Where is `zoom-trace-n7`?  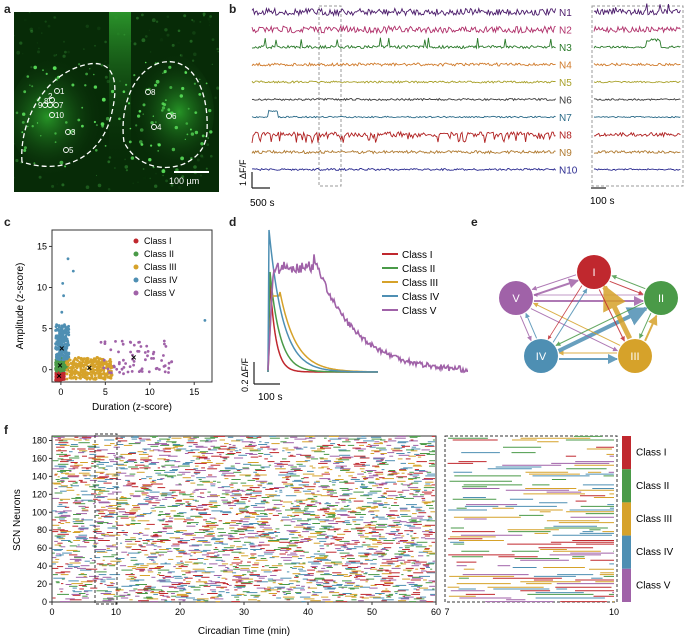
zoom-trace-n7 is located at coordinates (637, 117).